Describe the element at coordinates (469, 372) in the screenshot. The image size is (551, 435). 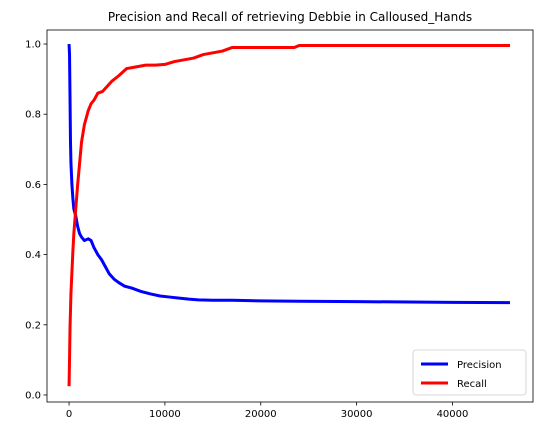
I see `legend: Precision Recall` at that location.